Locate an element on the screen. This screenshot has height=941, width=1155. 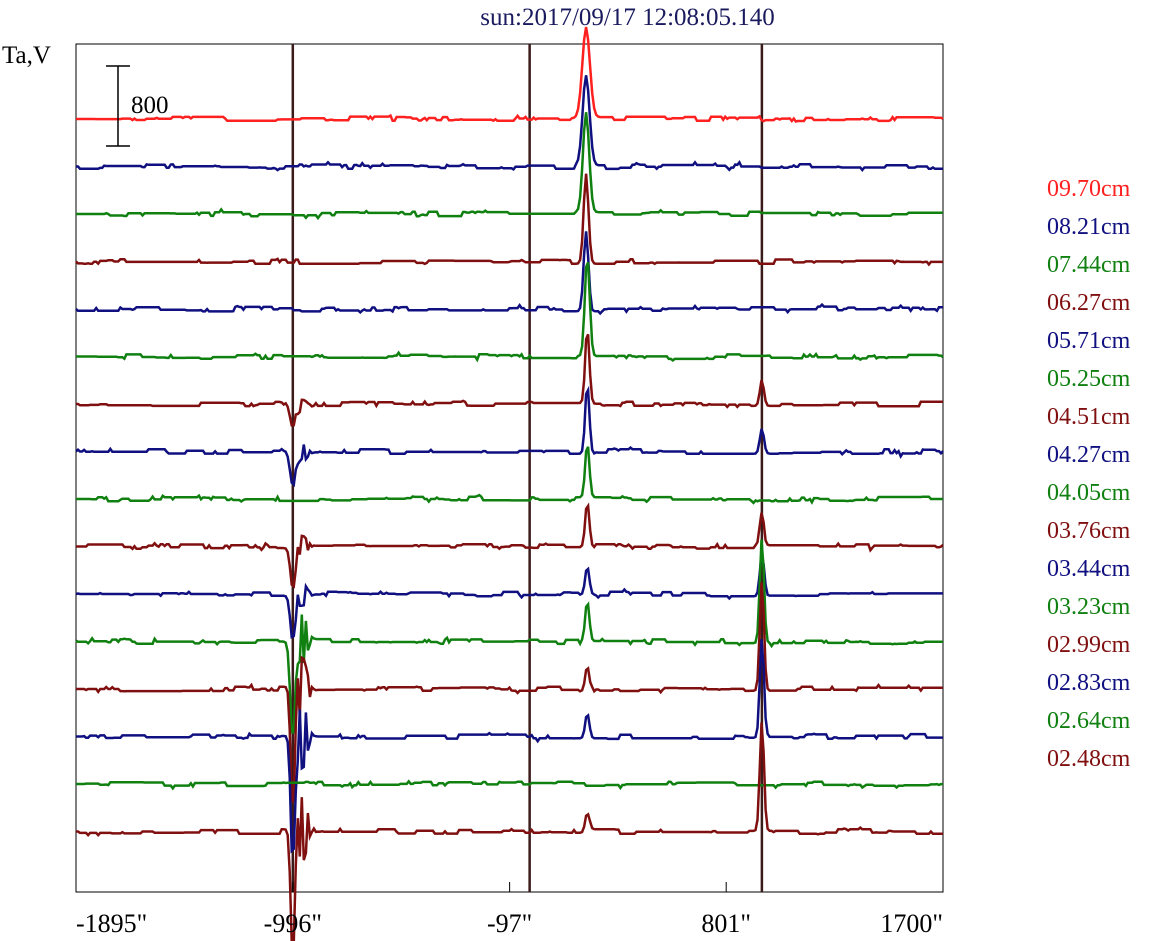
legend-entry-02.48cm: 02.48cm is located at coordinates (1089, 759).